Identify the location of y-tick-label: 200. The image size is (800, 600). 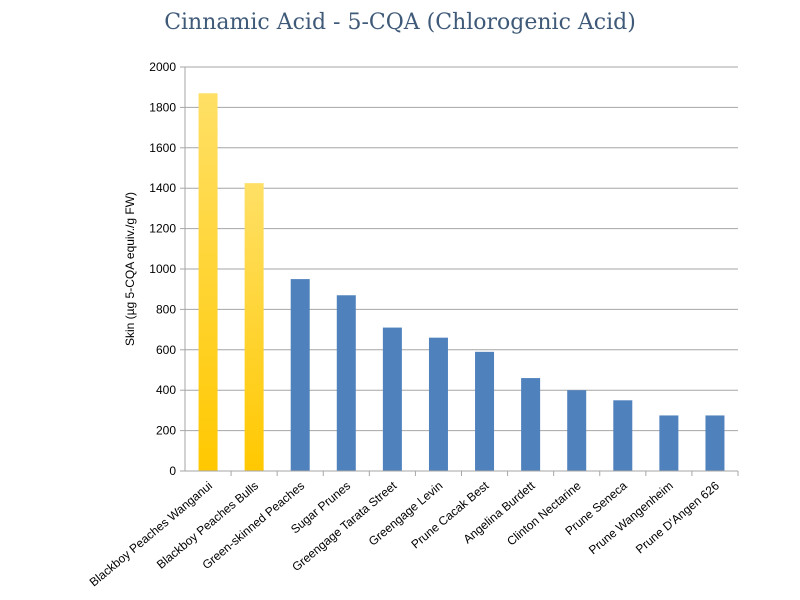
(166, 431).